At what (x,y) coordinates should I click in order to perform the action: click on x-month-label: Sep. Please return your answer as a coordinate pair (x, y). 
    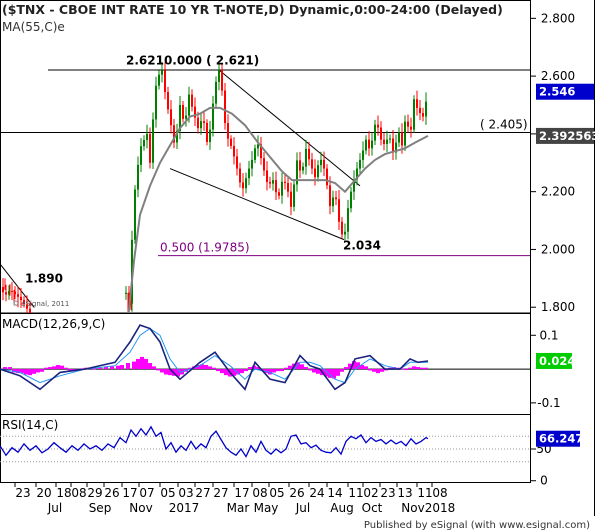
    Looking at the image, I should click on (100, 508).